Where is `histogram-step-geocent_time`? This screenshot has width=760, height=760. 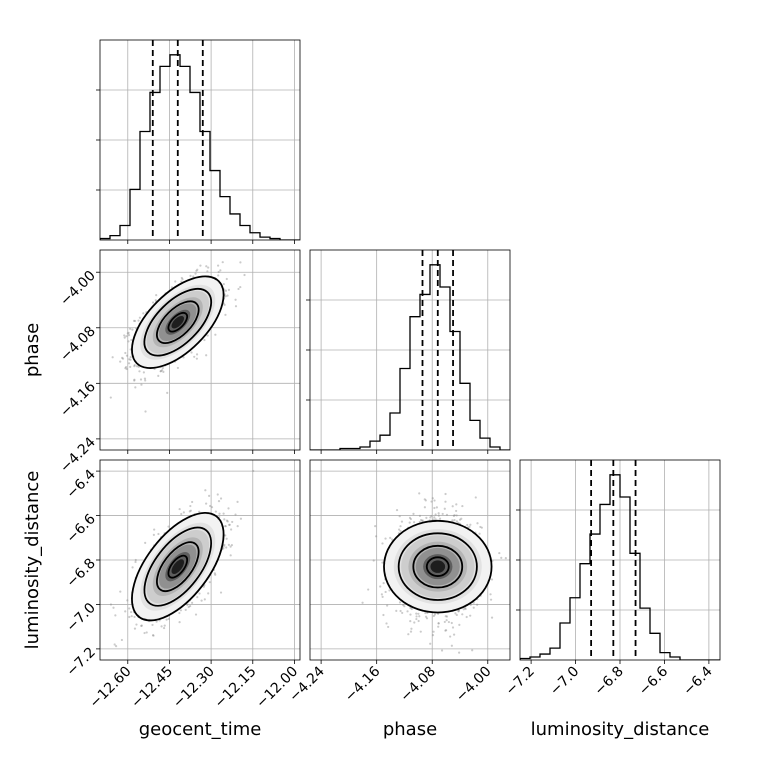 histogram-step-geocent_time is located at coordinates (200, 147).